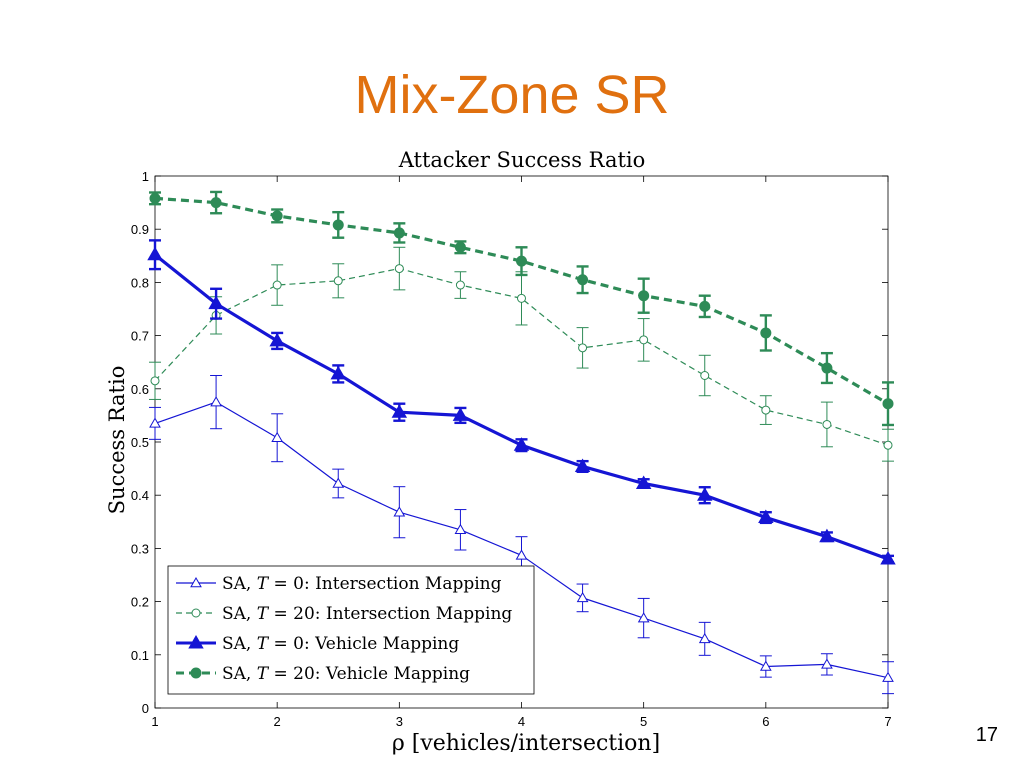 Image resolution: width=1024 pixels, height=768 pixels. Describe the element at coordinates (390, 614) in the screenshot. I see `legend-label-rest: = 20: Intersection Mapping` at that location.